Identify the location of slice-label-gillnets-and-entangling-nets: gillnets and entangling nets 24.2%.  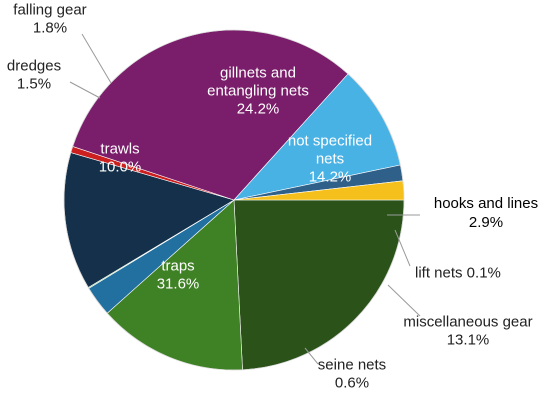
(258, 90).